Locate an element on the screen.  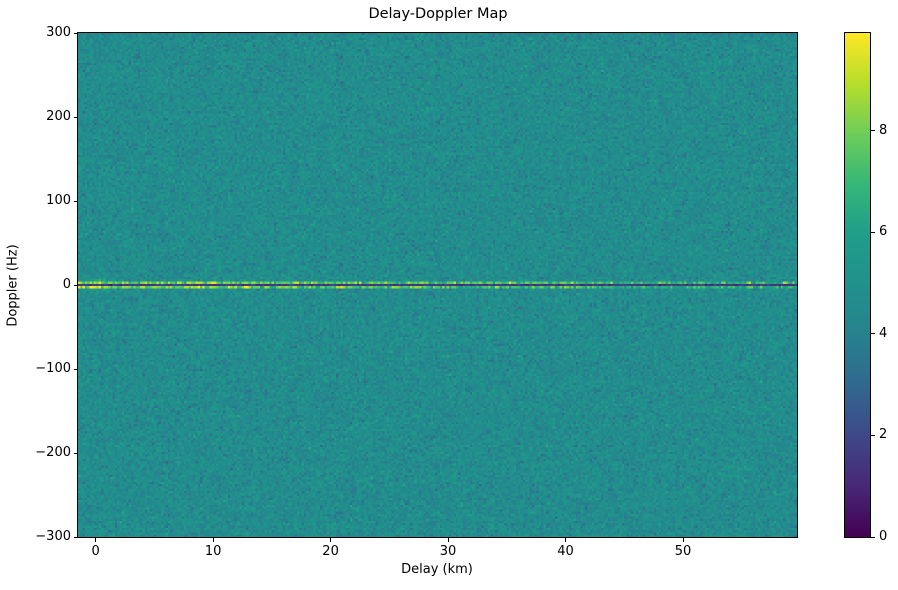
y-tick-label: 0 is located at coordinates (66, 284).